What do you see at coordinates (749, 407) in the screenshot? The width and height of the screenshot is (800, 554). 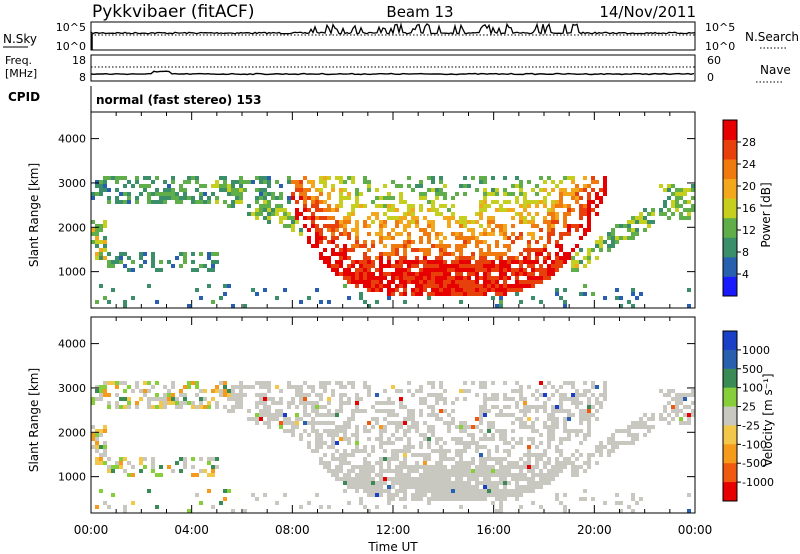 I see `colorbar-tick-label: 25` at bounding box center [749, 407].